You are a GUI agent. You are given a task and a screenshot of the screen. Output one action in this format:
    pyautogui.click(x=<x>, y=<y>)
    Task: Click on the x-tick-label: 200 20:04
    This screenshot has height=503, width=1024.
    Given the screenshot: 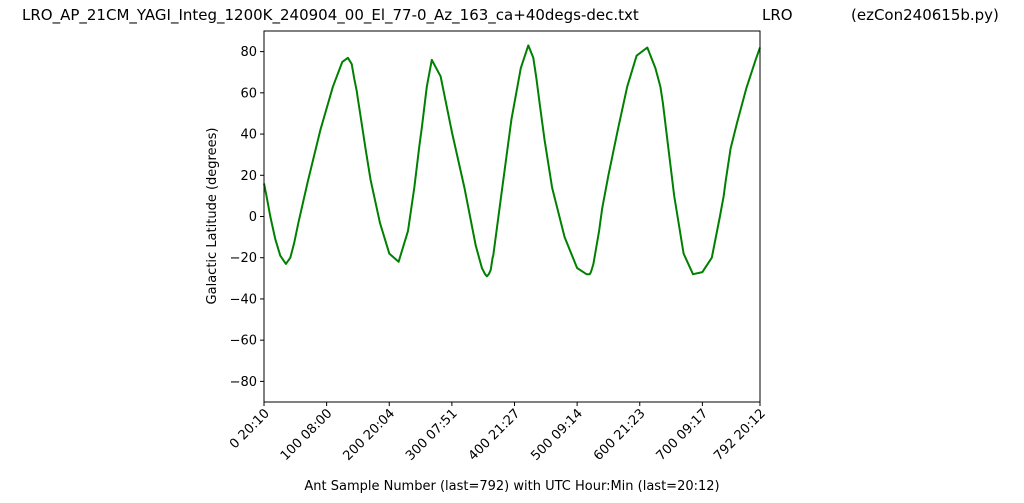 What is the action you would take?
    pyautogui.click(x=370, y=435)
    